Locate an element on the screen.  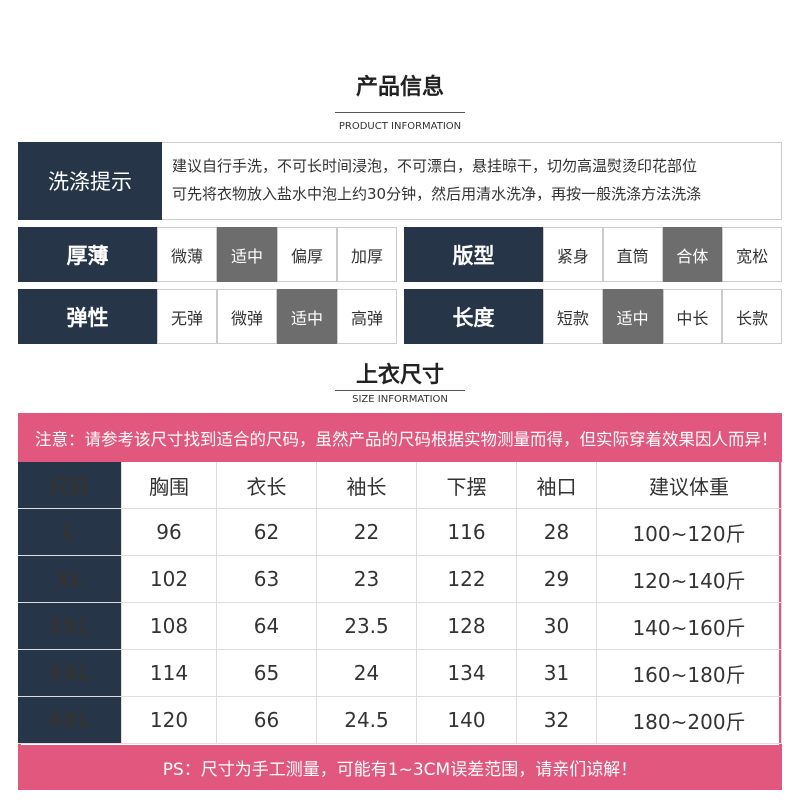
table-cell: XL is located at coordinates (70, 579).